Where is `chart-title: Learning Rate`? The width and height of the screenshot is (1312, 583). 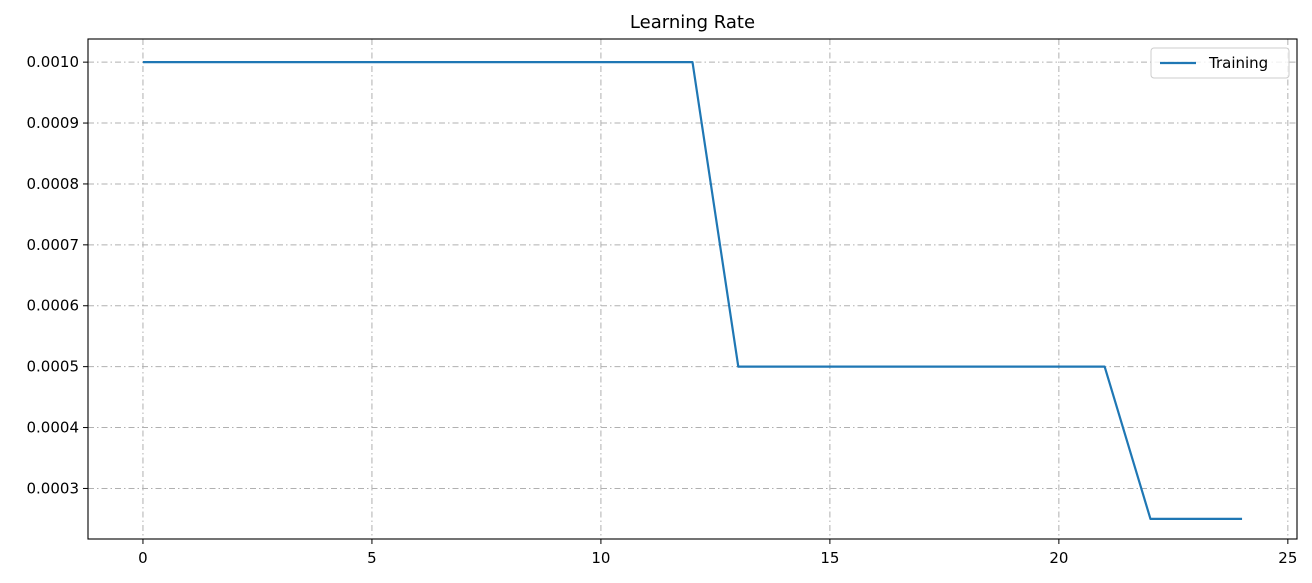 chart-title: Learning Rate is located at coordinates (692, 22).